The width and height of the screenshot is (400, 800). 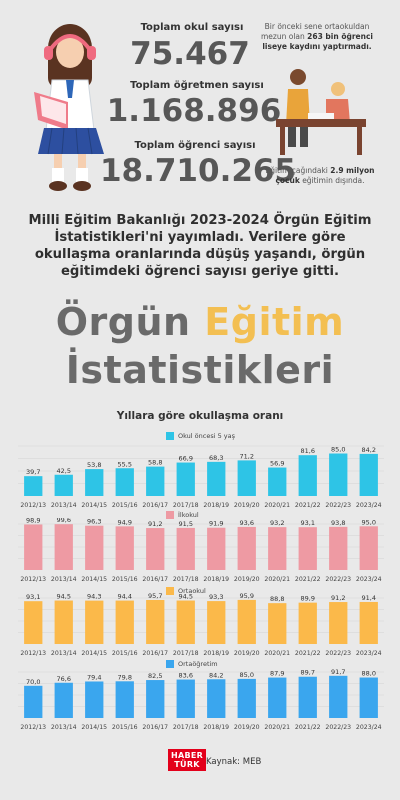 What do you see at coordinates (321, 112) in the screenshot?
I see `students-at-desk-illustration` at bounding box center [321, 112].